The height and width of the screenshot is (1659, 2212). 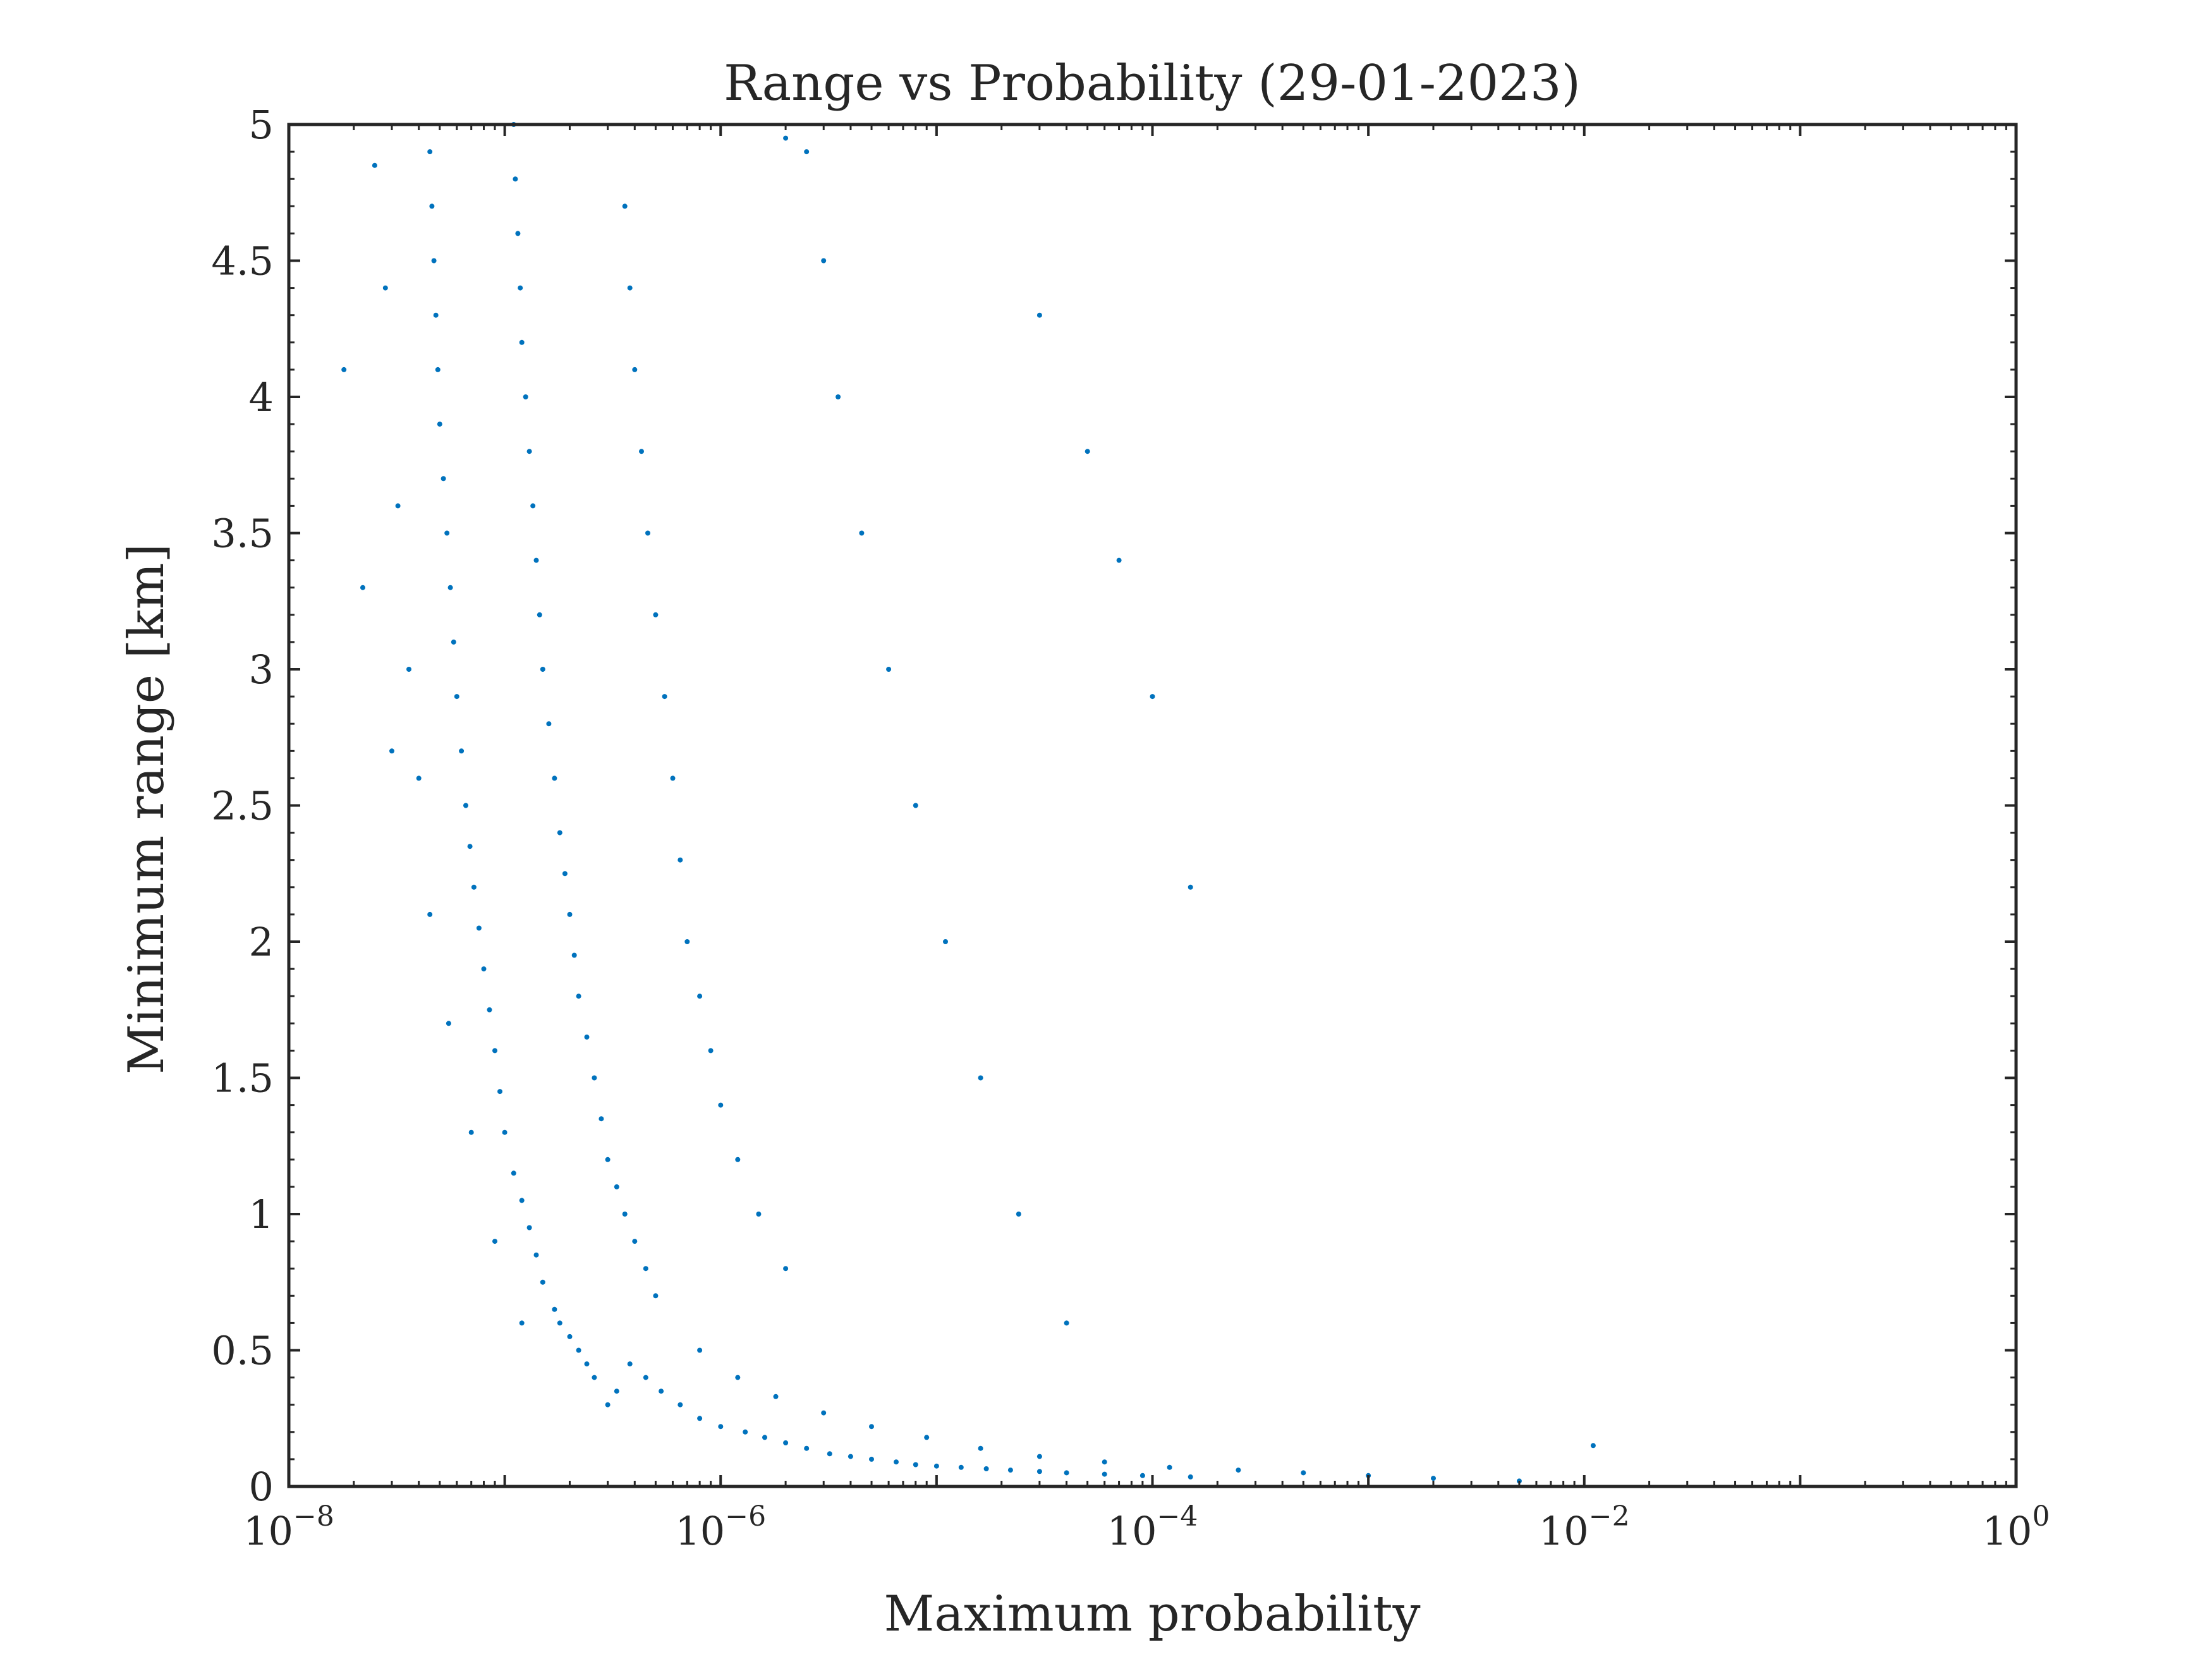 What do you see at coordinates (261, 1487) in the screenshot?
I see `y-tick-label: 0` at bounding box center [261, 1487].